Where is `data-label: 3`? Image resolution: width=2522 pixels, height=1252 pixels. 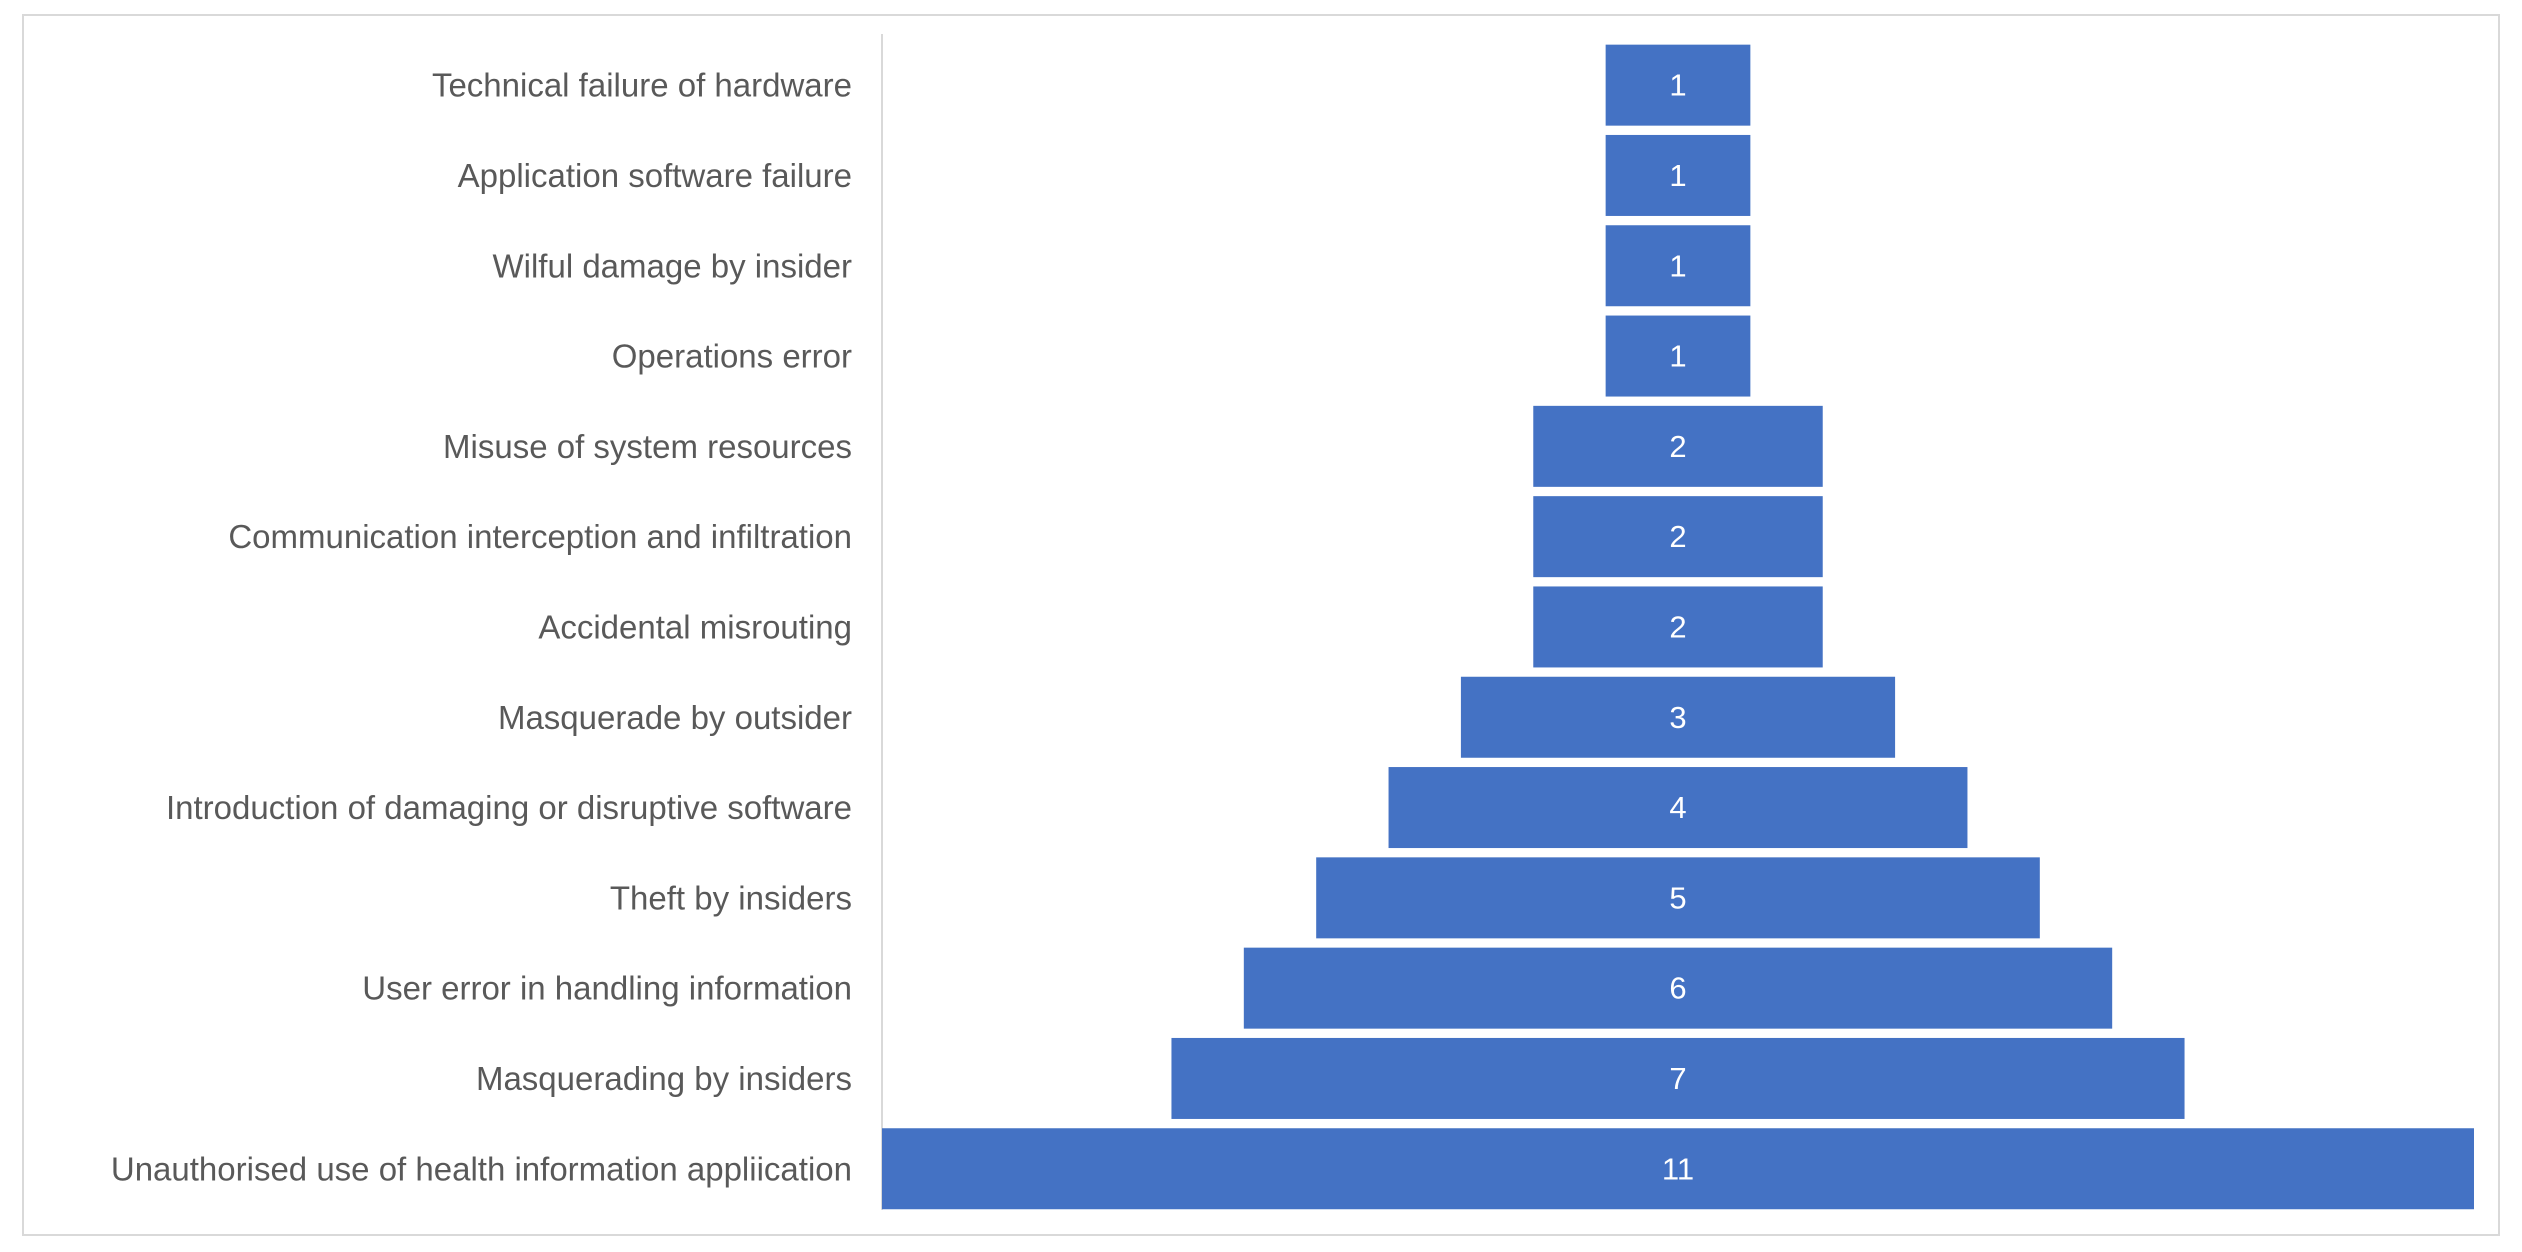
data-label: 3 is located at coordinates (1677, 717).